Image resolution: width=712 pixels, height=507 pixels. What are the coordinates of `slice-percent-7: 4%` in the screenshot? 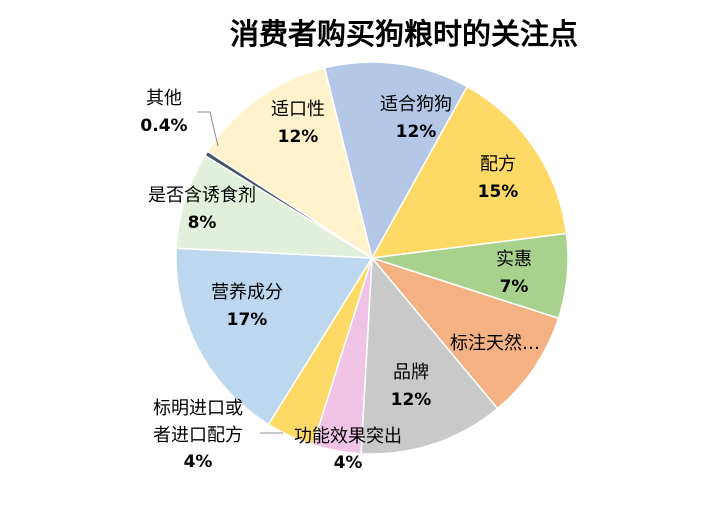 It's located at (198, 462).